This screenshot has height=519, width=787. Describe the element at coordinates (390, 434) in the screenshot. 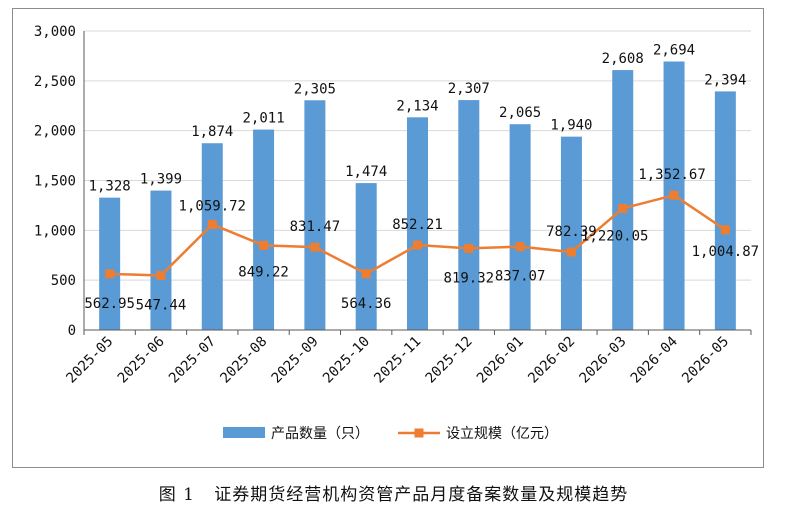

I see `legend: 产品数量（只） 设立规模（亿元）` at that location.